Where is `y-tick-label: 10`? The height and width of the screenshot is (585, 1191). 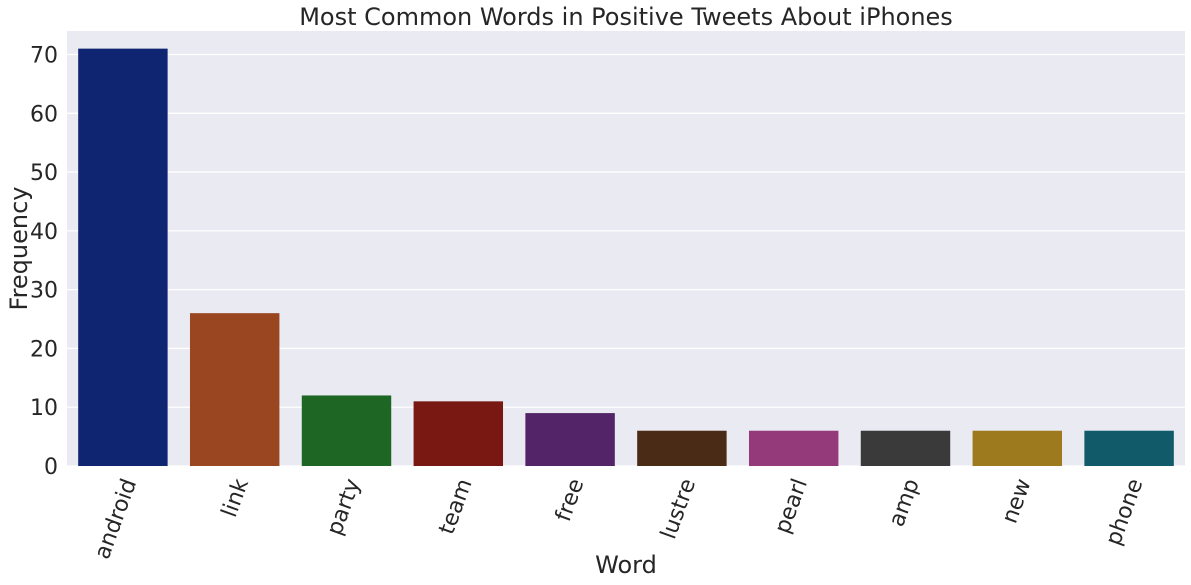
y-tick-label: 10 is located at coordinates (44, 408).